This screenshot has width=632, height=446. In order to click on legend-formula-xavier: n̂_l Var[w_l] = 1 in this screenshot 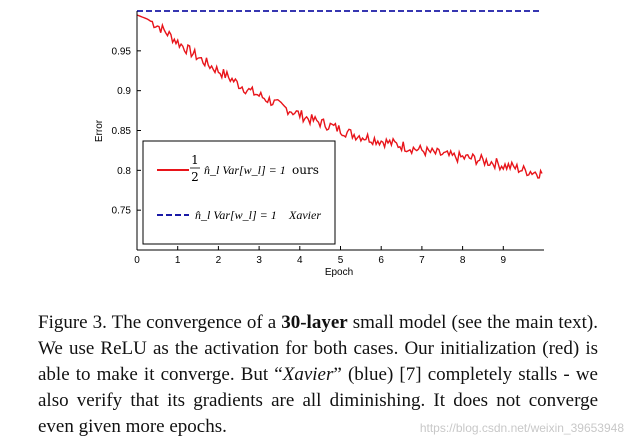, I will do `click(236, 215)`.